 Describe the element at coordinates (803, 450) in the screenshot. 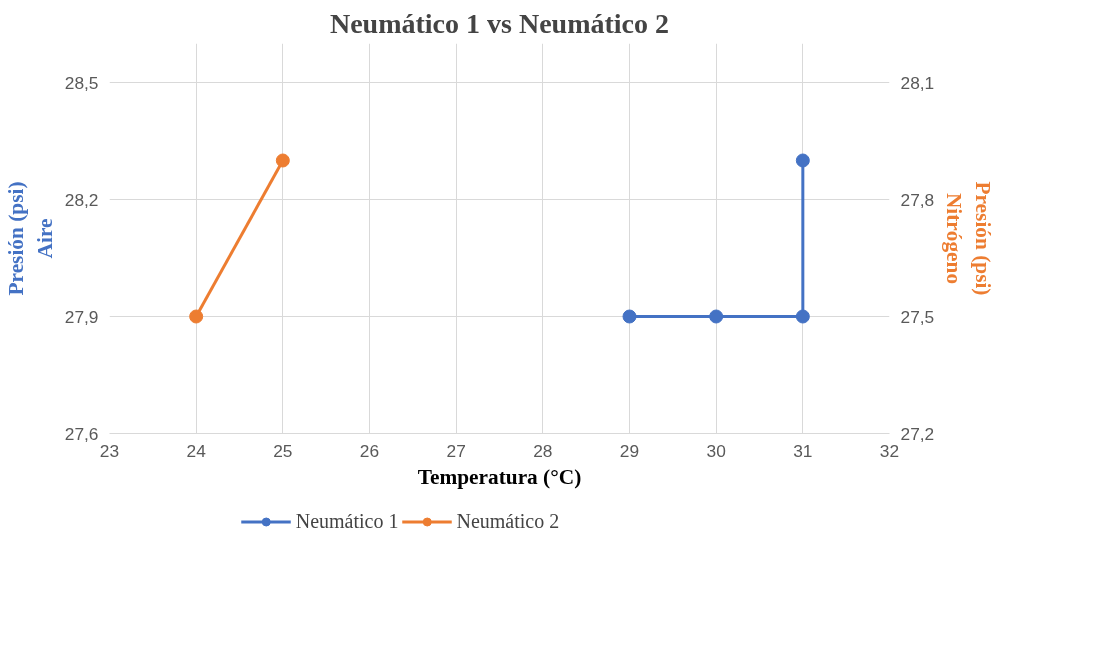

I see `x-tick-label: 31` at that location.